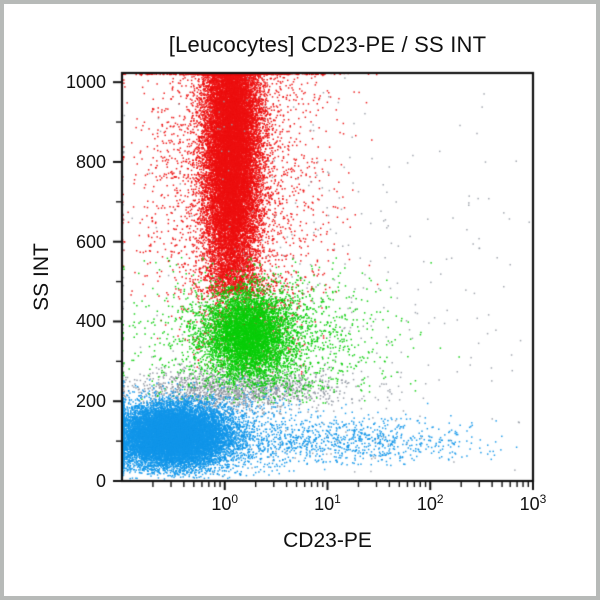  I want to click on y-tick-label: 800, so click(90, 161).